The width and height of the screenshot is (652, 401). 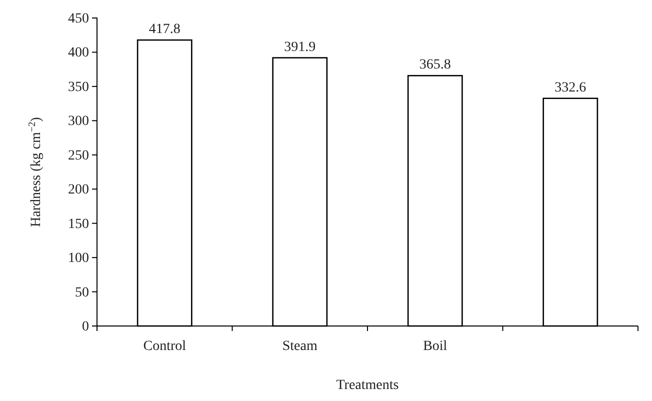 What do you see at coordinates (164, 346) in the screenshot?
I see `x-tick-label: Control` at bounding box center [164, 346].